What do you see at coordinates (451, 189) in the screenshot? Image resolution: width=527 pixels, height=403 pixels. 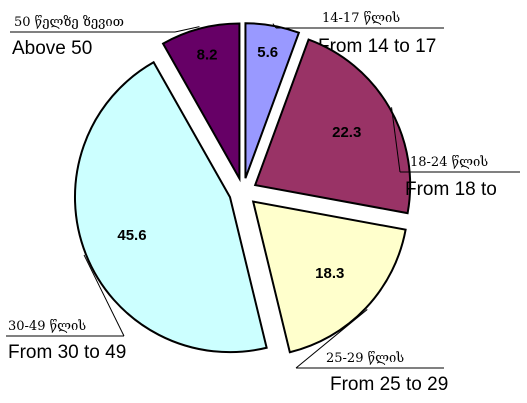 I see `category-label: From 18 to` at bounding box center [451, 189].